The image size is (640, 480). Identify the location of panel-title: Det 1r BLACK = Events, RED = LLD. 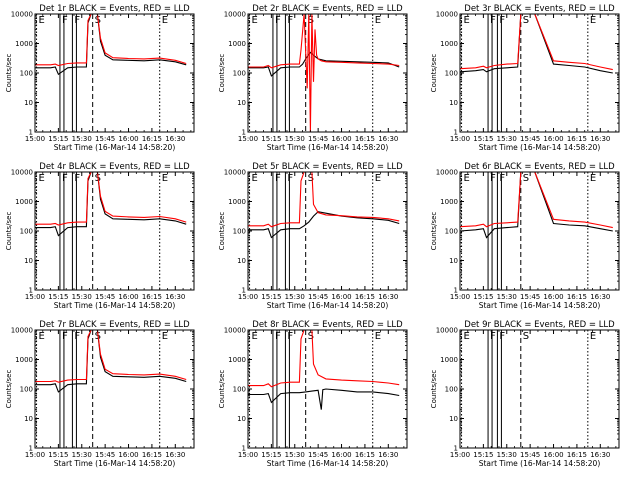
(114, 9).